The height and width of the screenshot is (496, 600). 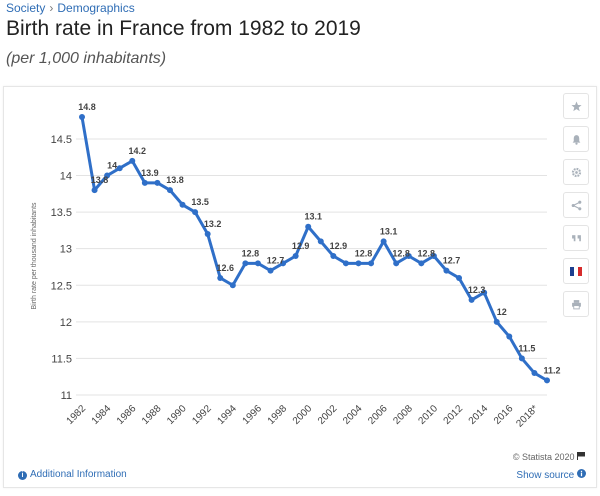 I want to click on favorite-button, so click(x=576, y=106).